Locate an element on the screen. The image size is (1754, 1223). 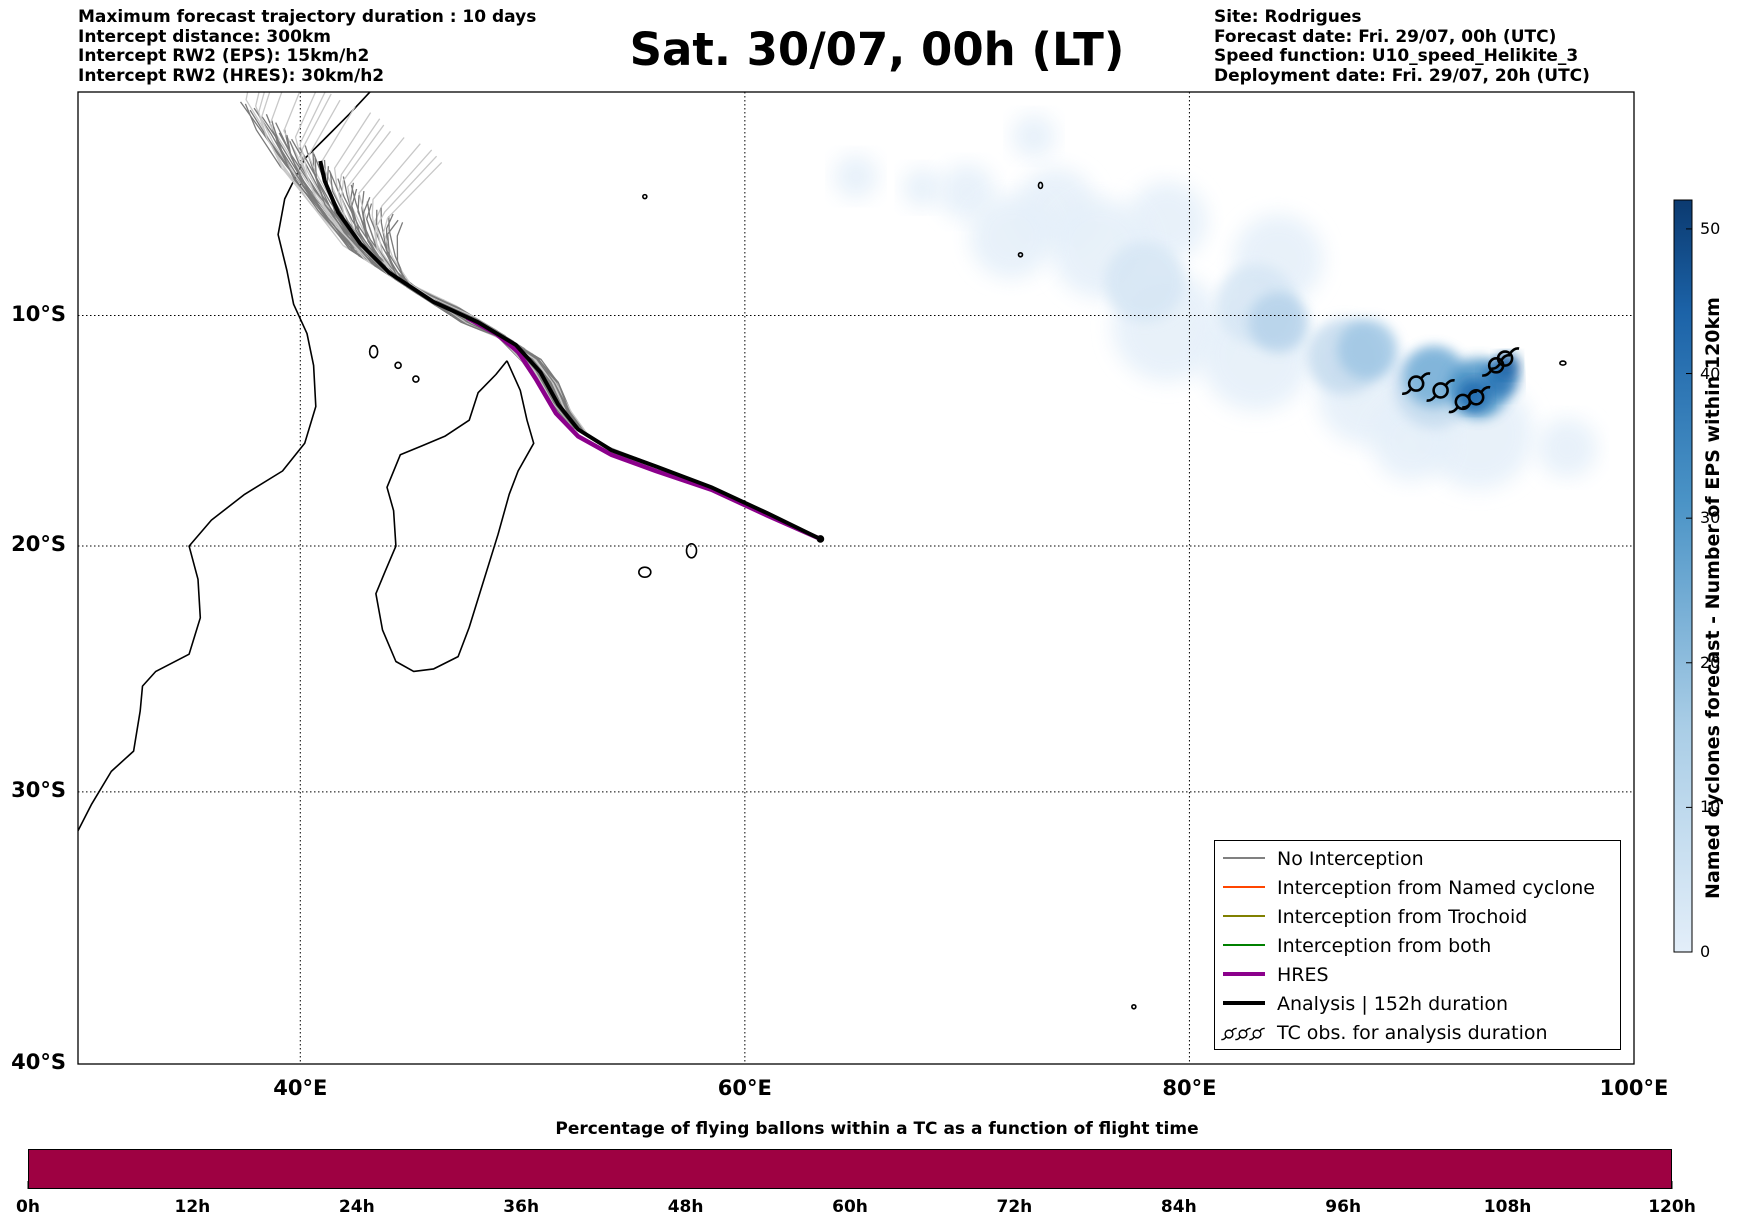
tc-observations is located at coordinates (1460, 380).